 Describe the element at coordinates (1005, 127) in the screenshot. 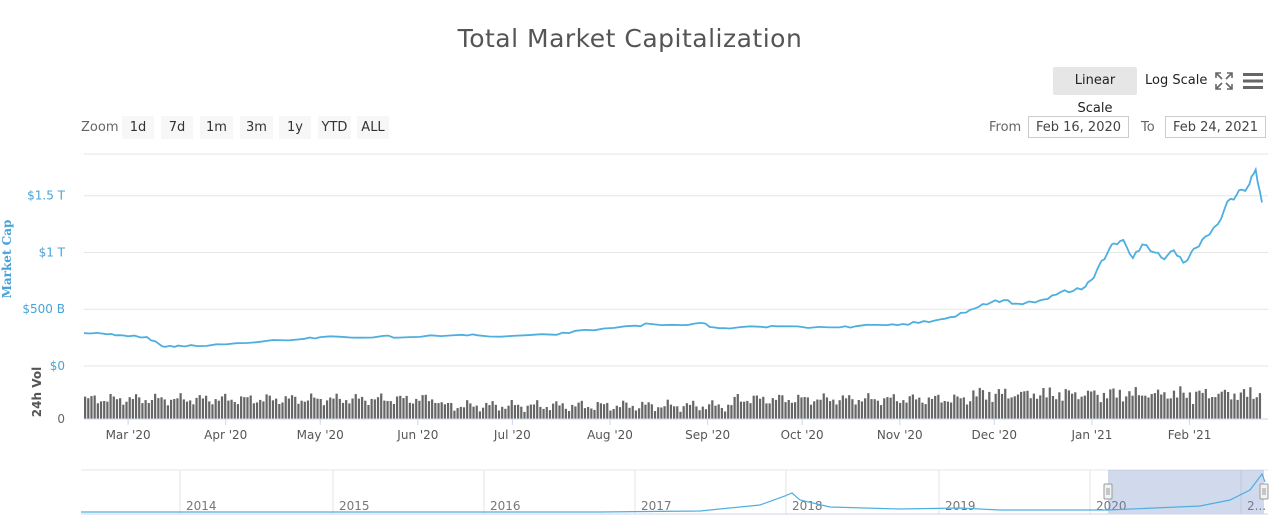

I see `from-label: From` at that location.